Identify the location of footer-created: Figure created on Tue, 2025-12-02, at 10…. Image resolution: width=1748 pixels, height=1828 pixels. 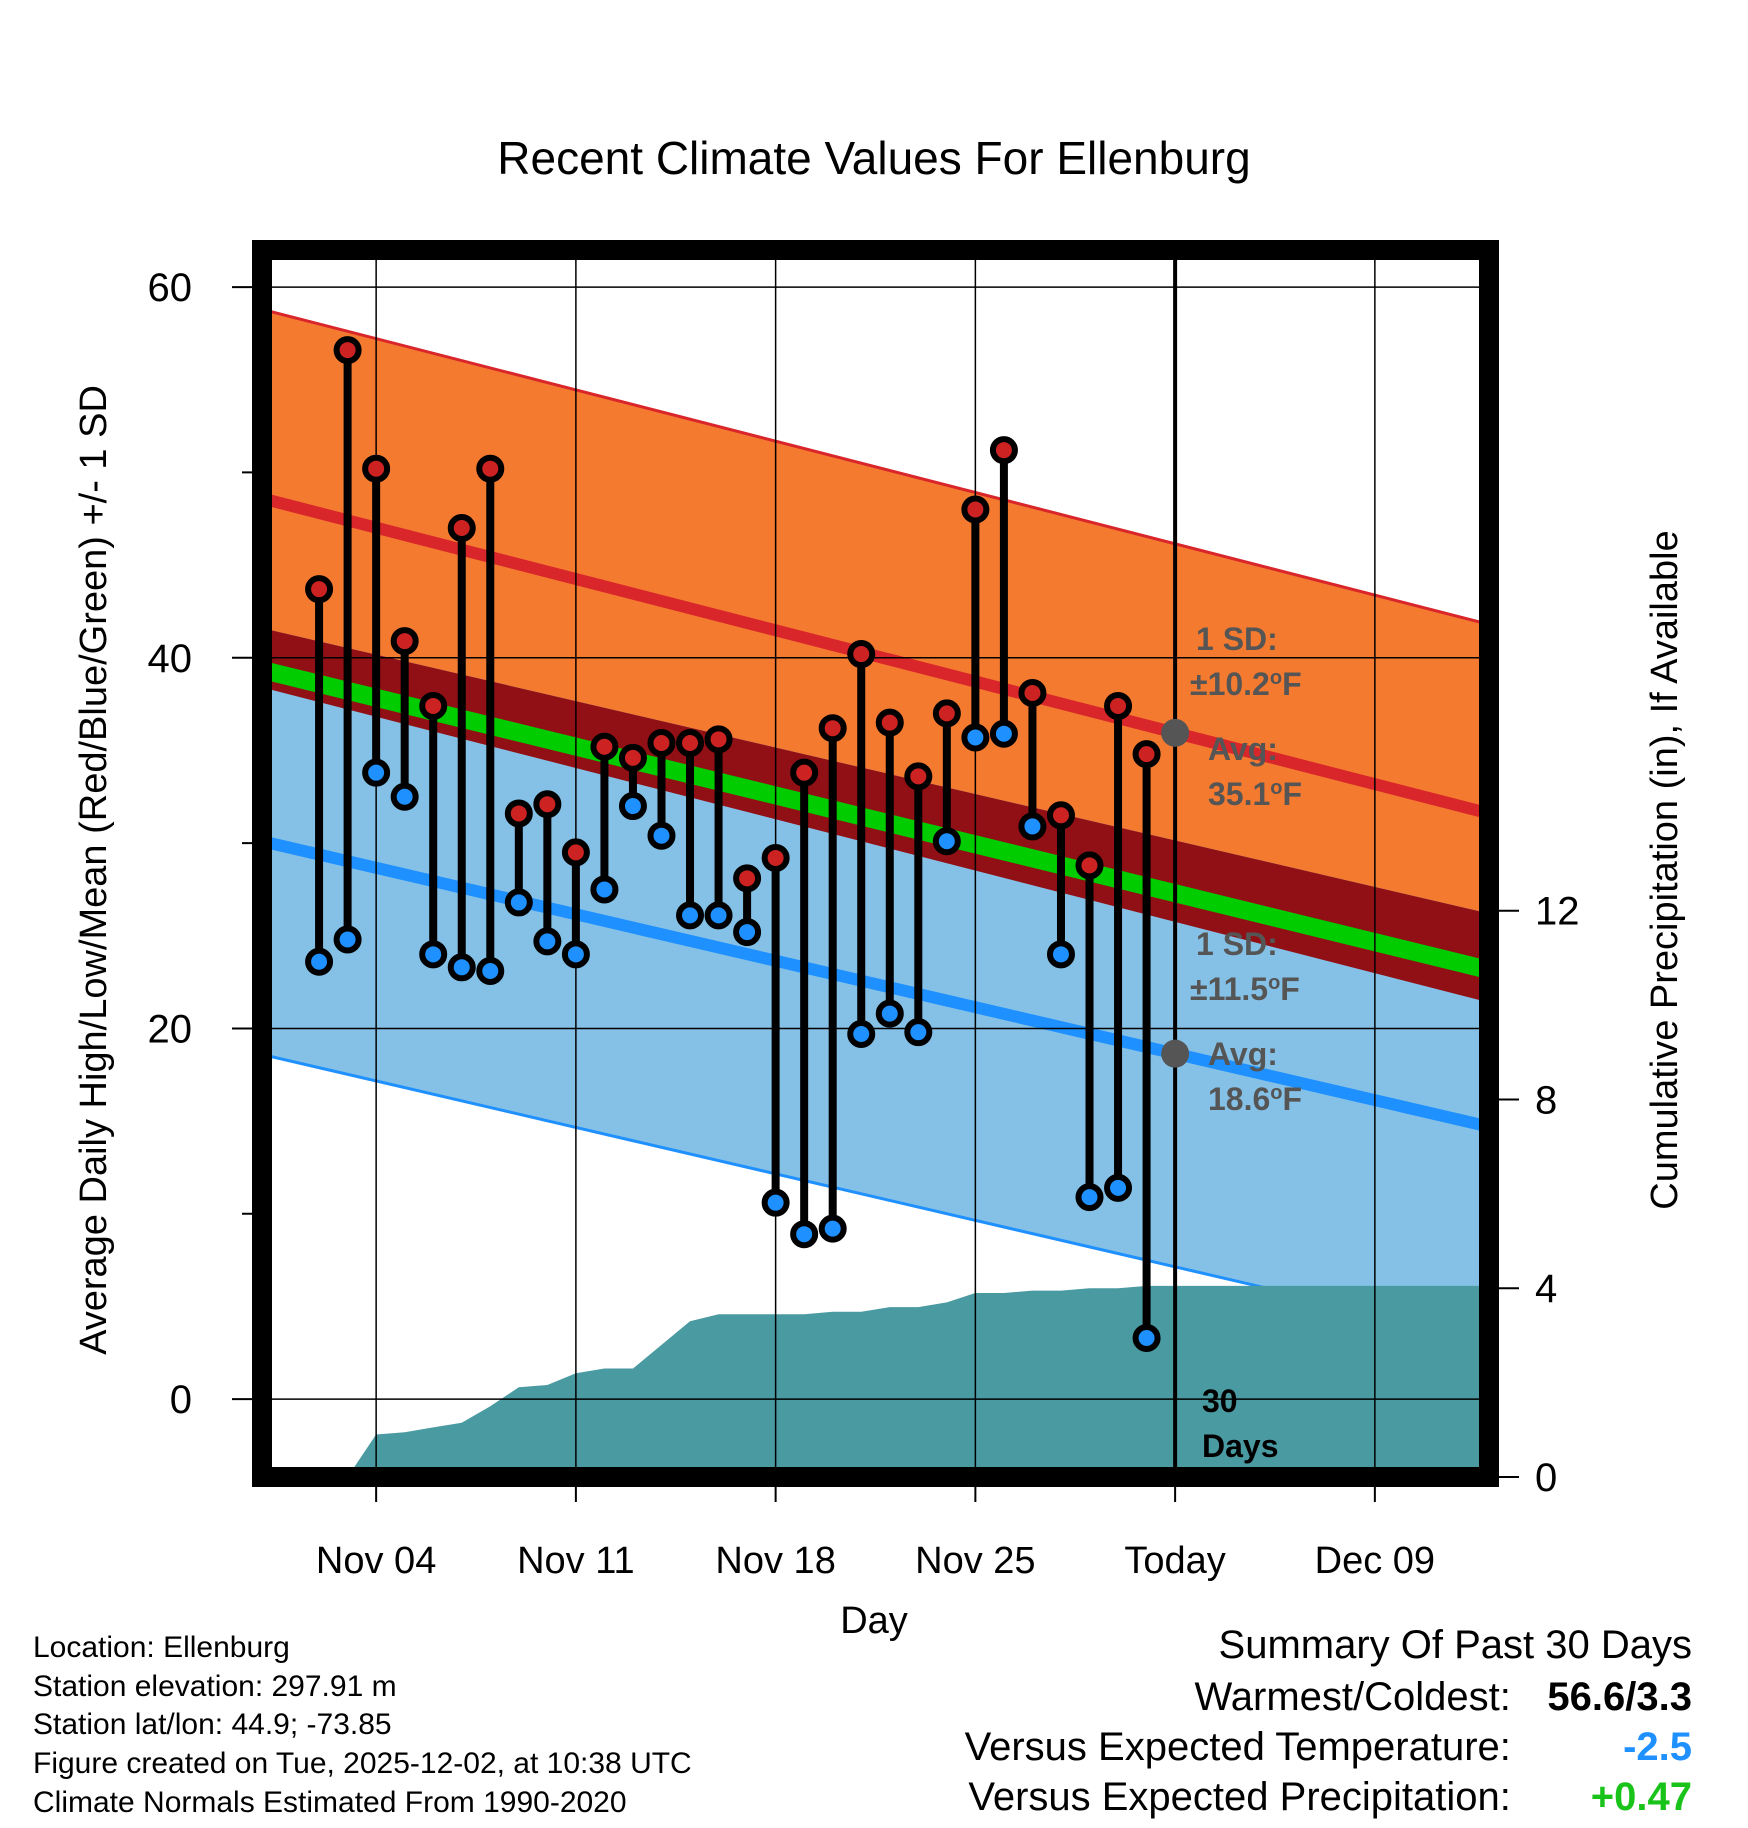
(362, 1763).